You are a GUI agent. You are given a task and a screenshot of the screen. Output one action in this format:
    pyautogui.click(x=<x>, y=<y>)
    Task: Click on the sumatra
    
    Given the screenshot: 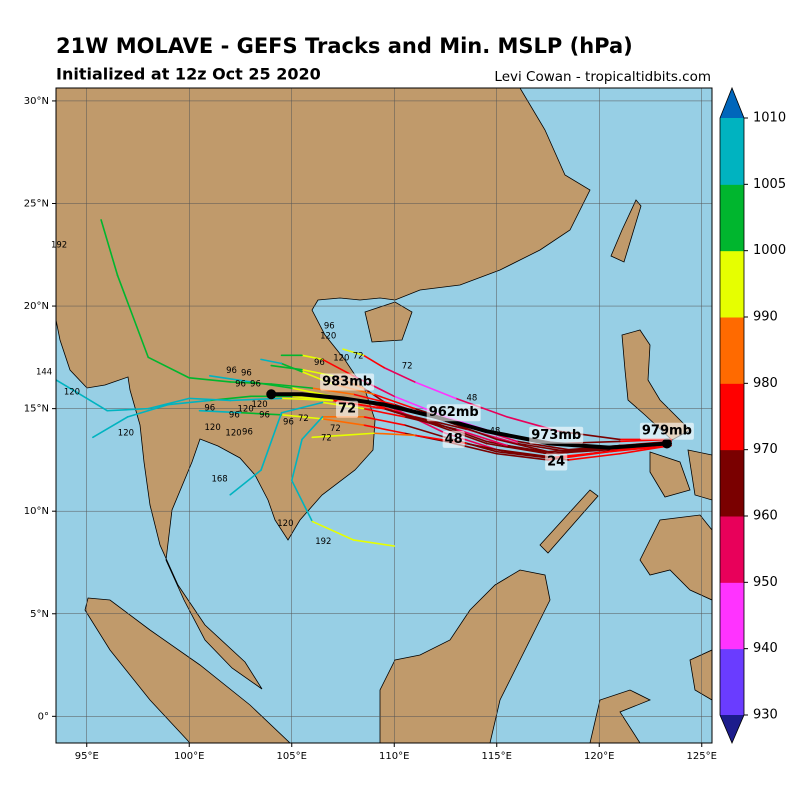 What is the action you would take?
    pyautogui.click(x=187, y=670)
    